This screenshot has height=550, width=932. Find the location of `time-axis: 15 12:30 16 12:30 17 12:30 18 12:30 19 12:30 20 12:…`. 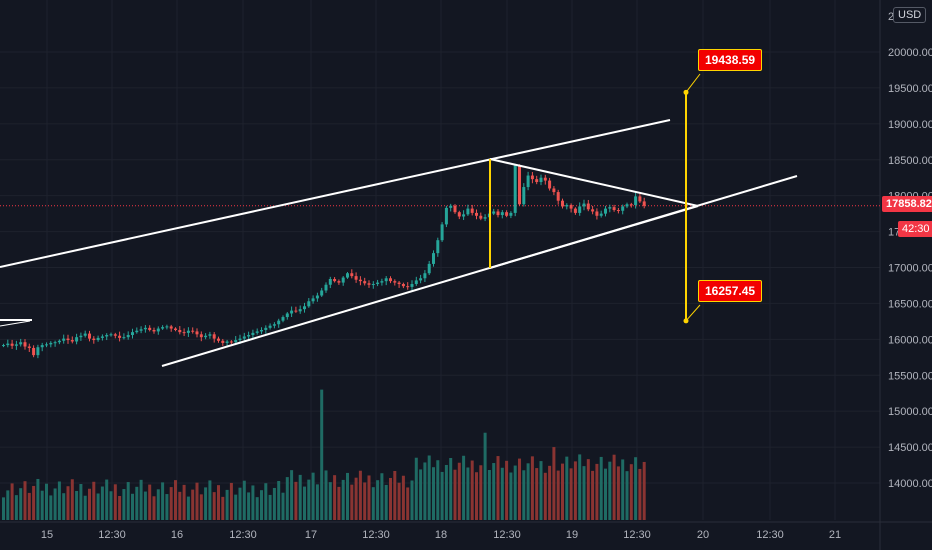

time-axis: 15 12:30 16 12:30 17 12:30 18 12:30 19 12:30 20 12:… is located at coordinates (441, 535).